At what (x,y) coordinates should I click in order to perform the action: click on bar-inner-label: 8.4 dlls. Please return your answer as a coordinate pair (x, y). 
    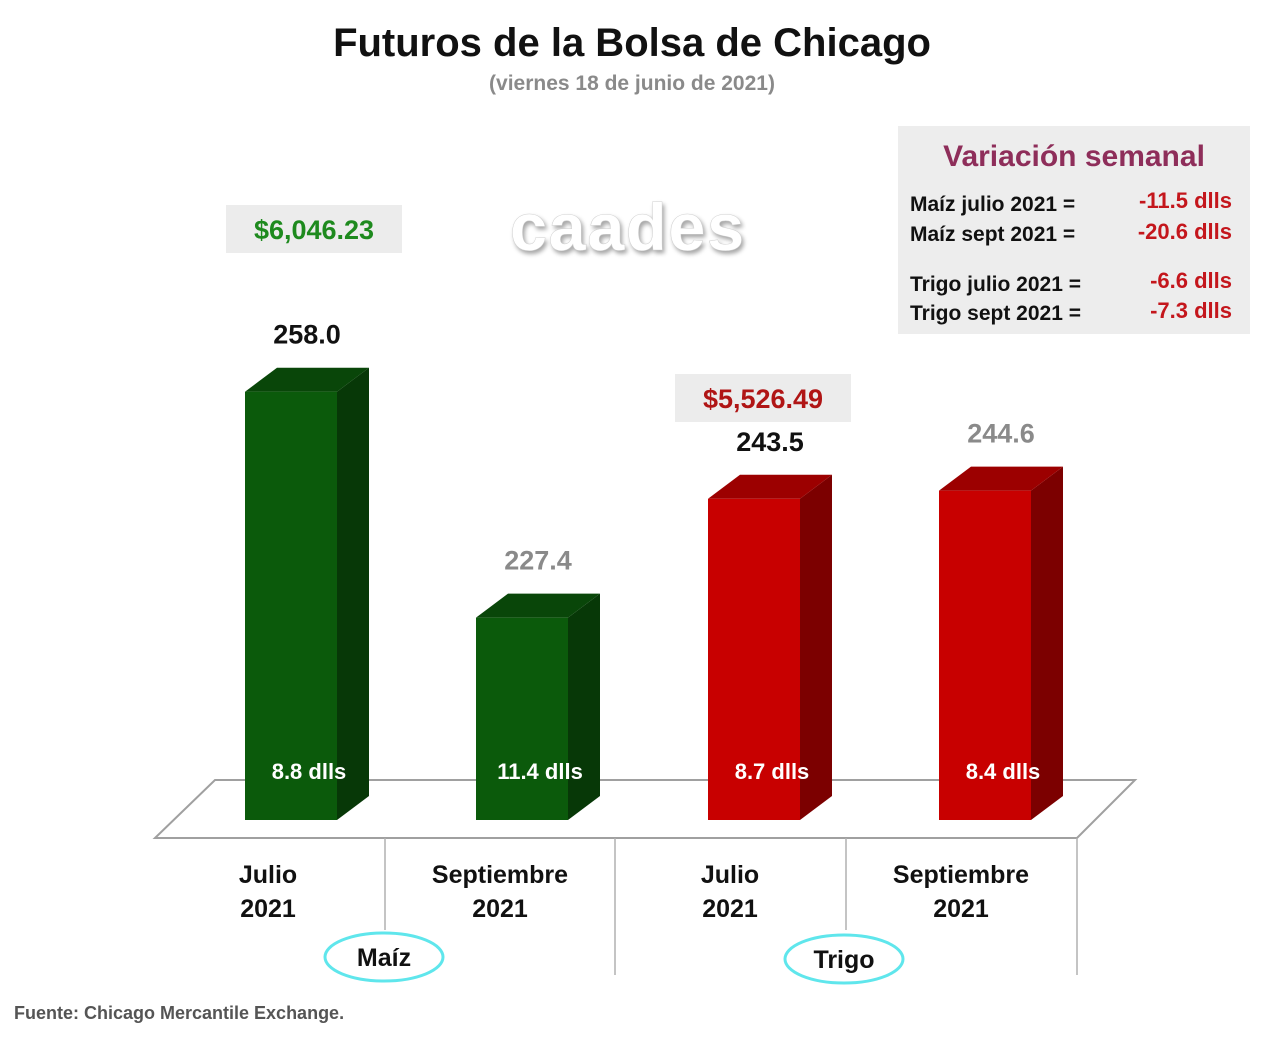
    Looking at the image, I should click on (1003, 771).